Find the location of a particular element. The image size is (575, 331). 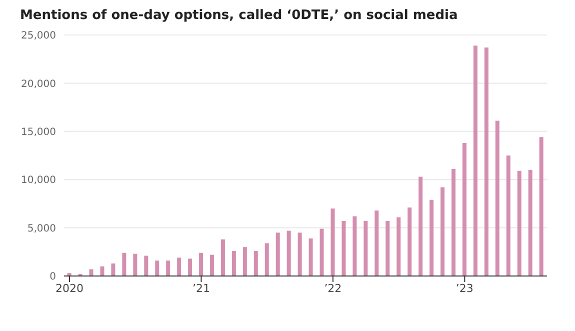

y-tick-label: 20,000 is located at coordinates (38, 84).